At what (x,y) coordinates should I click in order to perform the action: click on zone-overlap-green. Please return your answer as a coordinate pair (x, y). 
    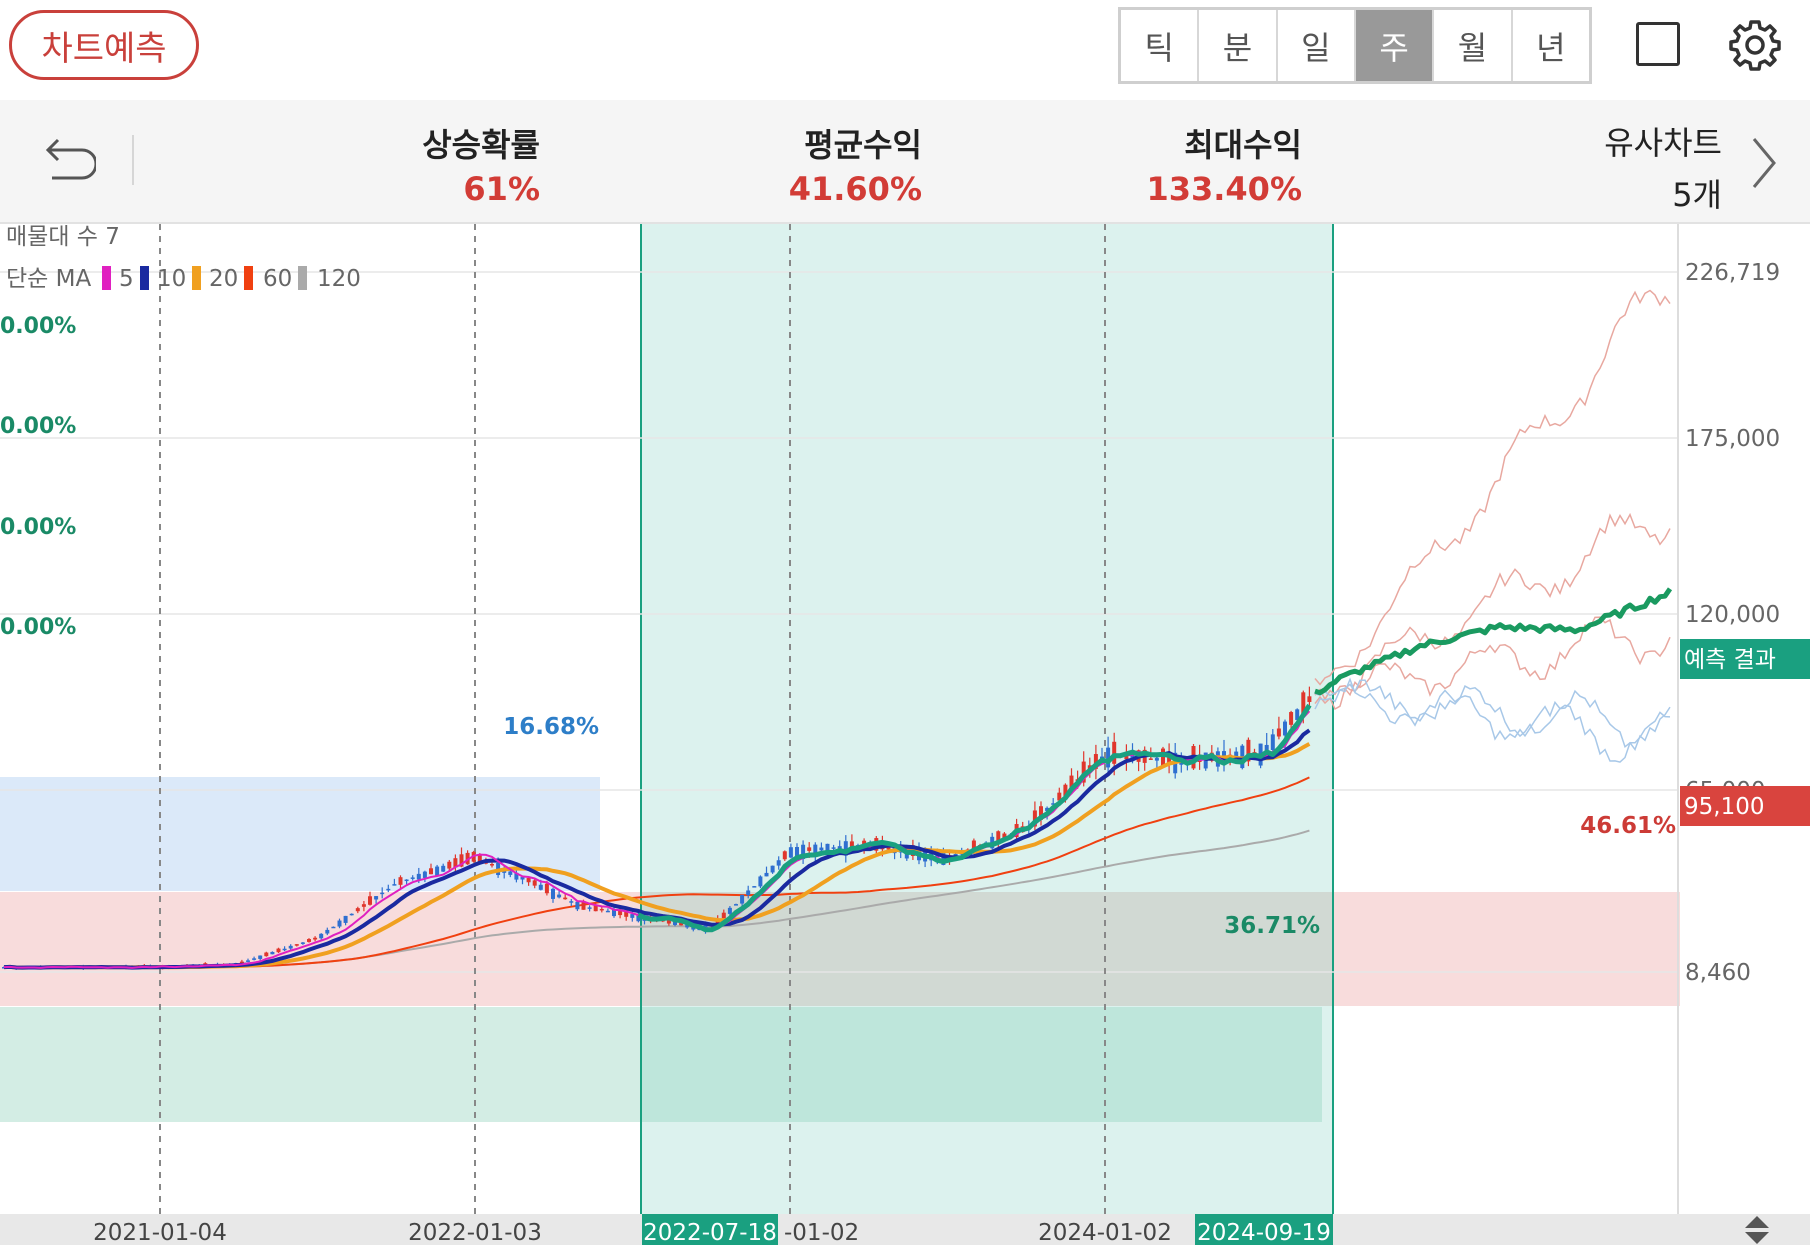
    Looking at the image, I should click on (981, 1064).